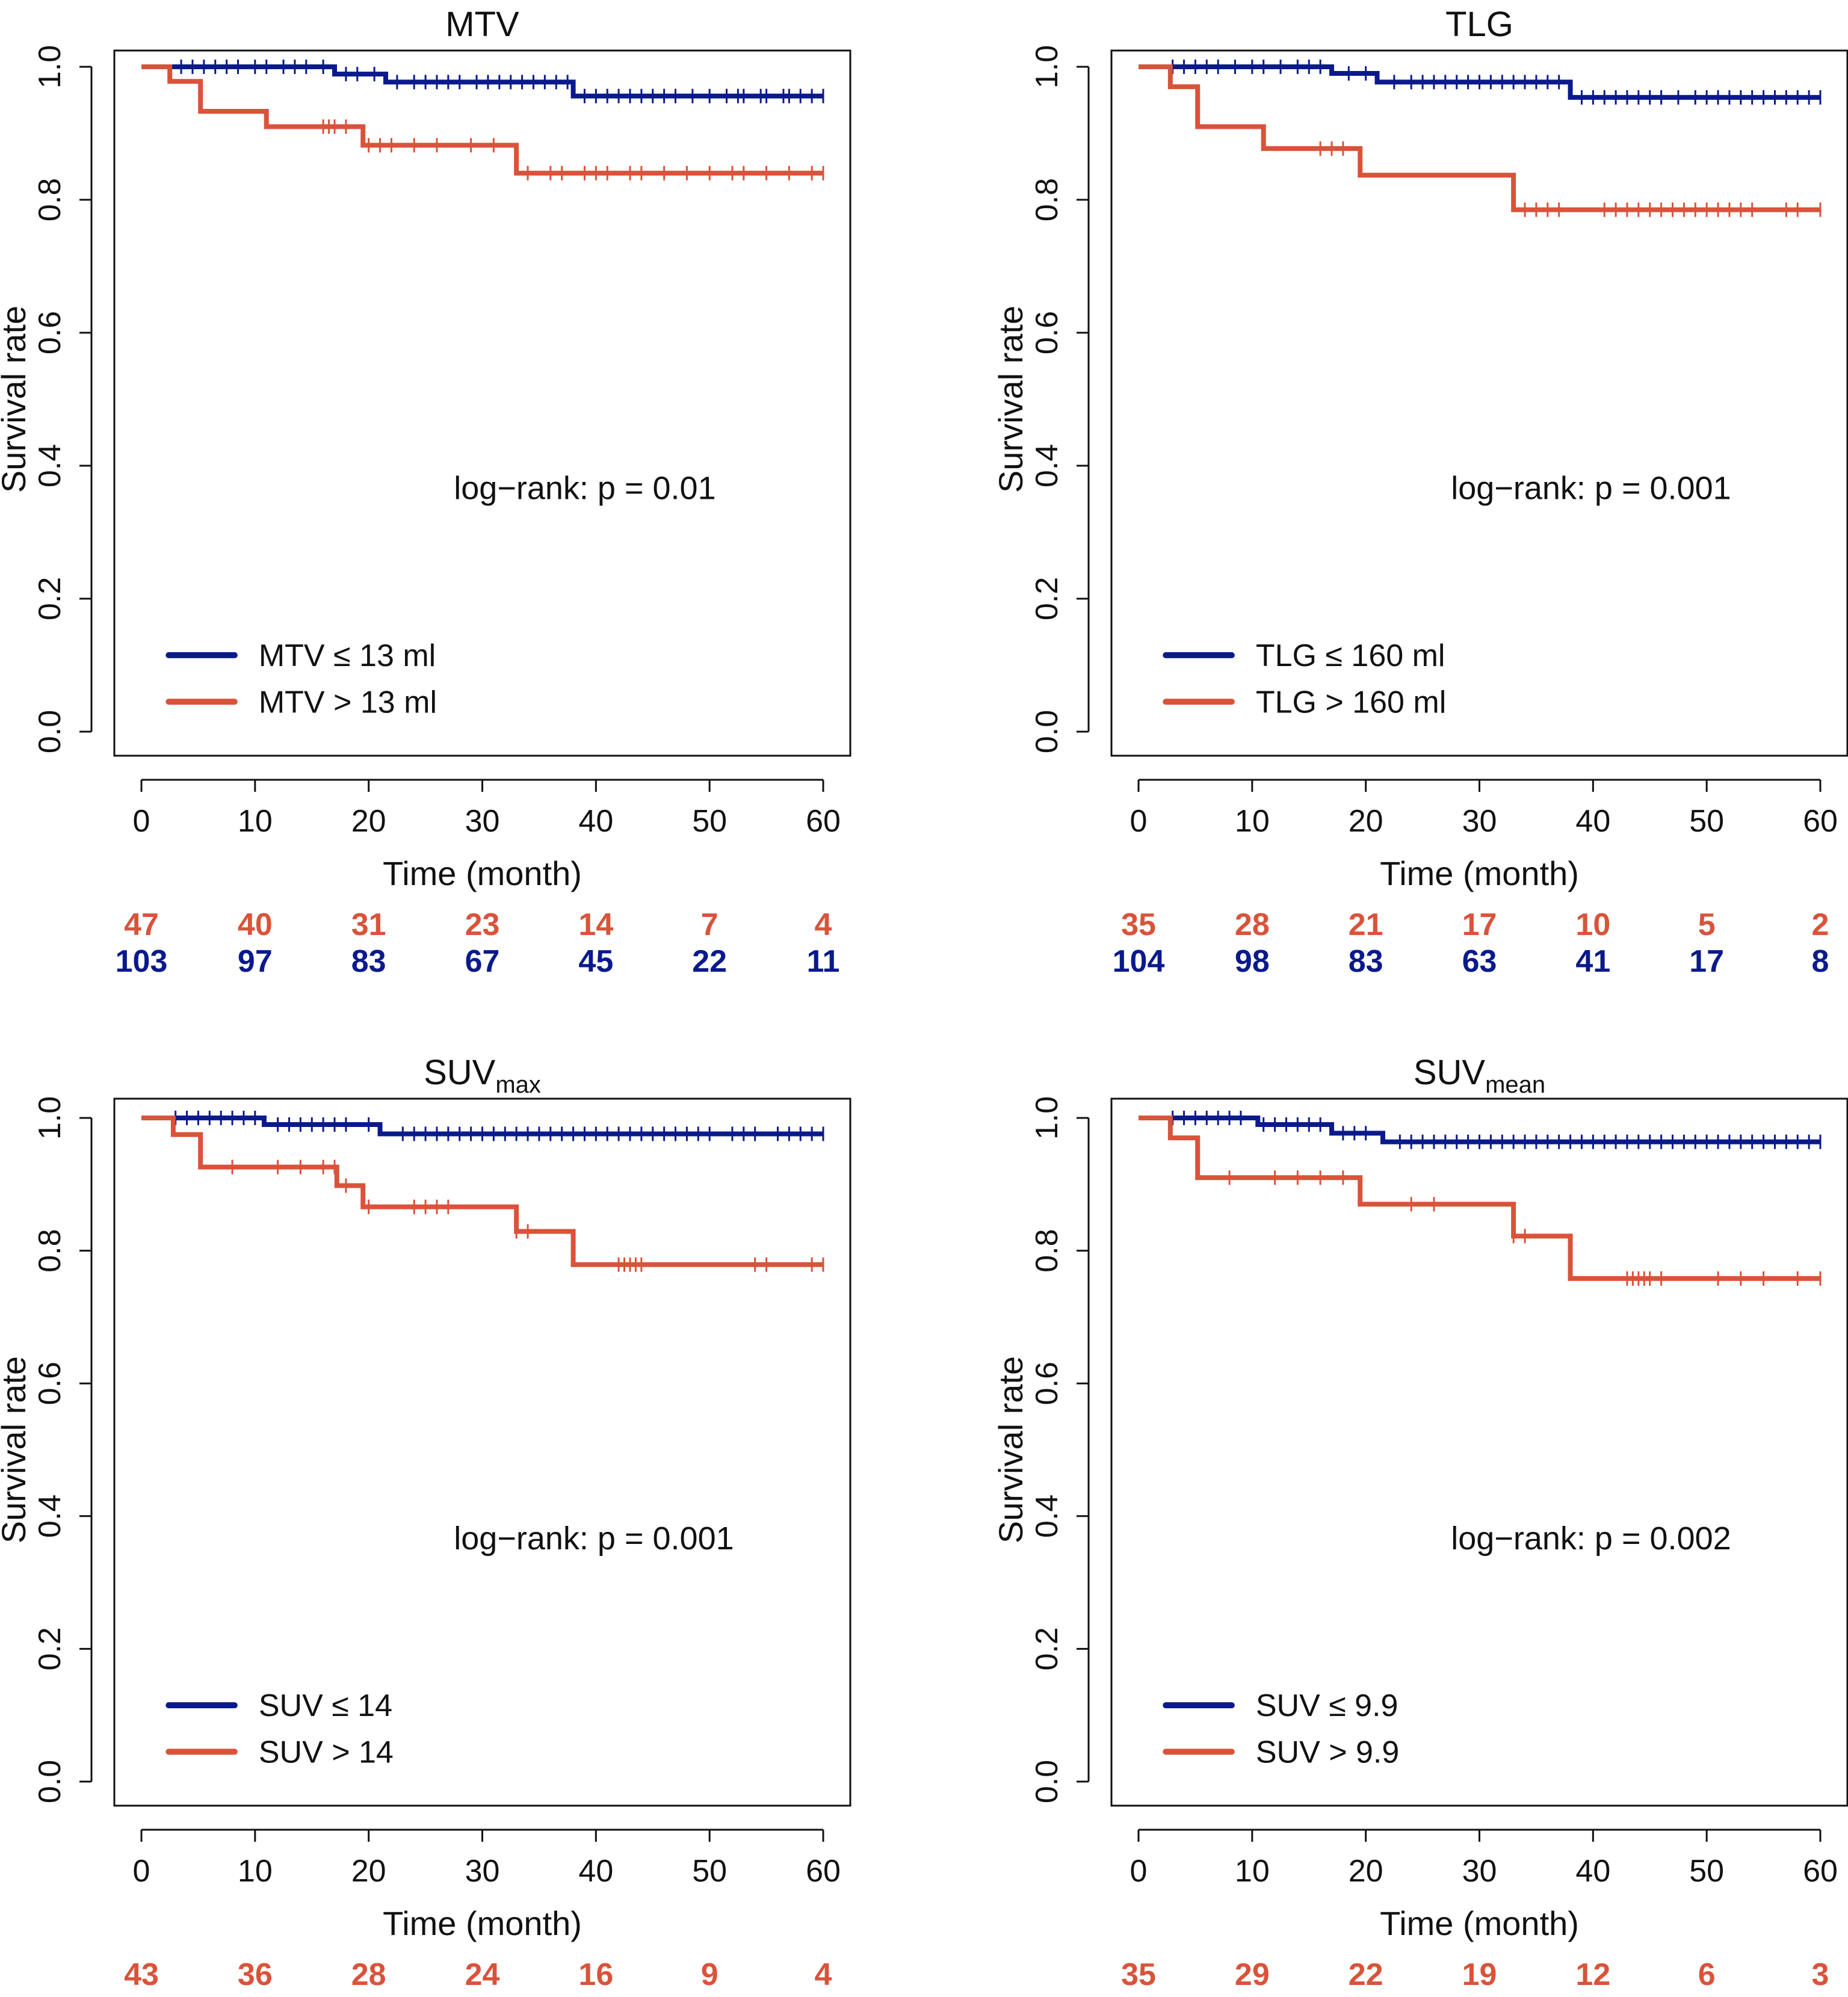 The width and height of the screenshot is (1848, 1997). What do you see at coordinates (1707, 1995) in the screenshot?
I see `risk-count-low: 16` at bounding box center [1707, 1995].